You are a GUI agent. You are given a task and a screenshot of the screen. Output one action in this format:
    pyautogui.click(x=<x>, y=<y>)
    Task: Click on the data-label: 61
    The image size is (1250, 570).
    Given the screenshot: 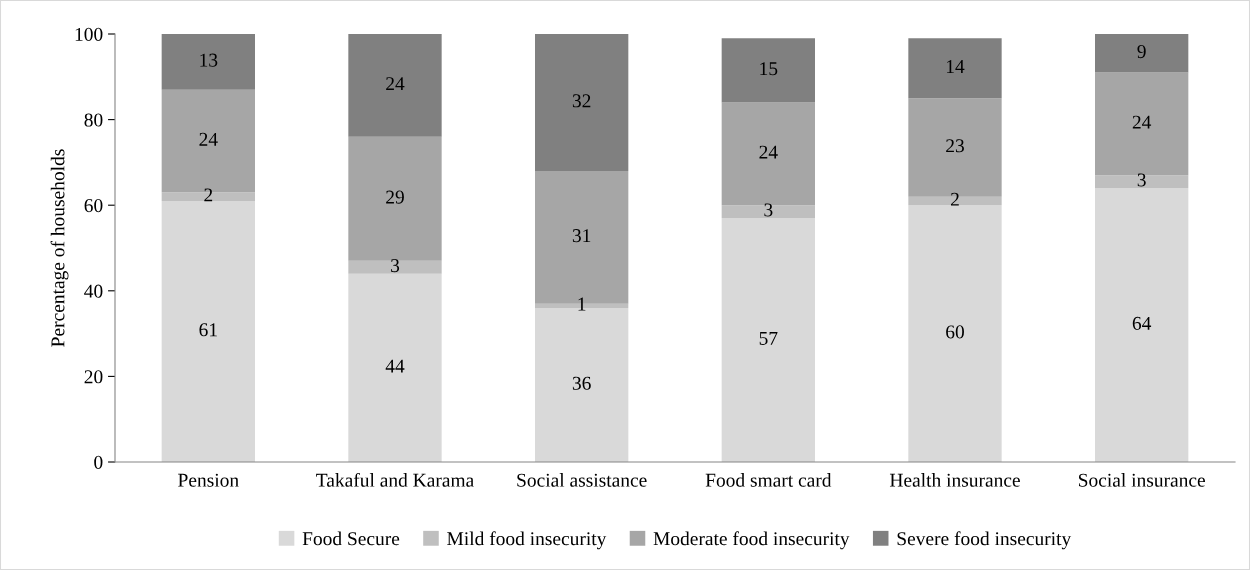 What is the action you would take?
    pyautogui.click(x=208, y=330)
    